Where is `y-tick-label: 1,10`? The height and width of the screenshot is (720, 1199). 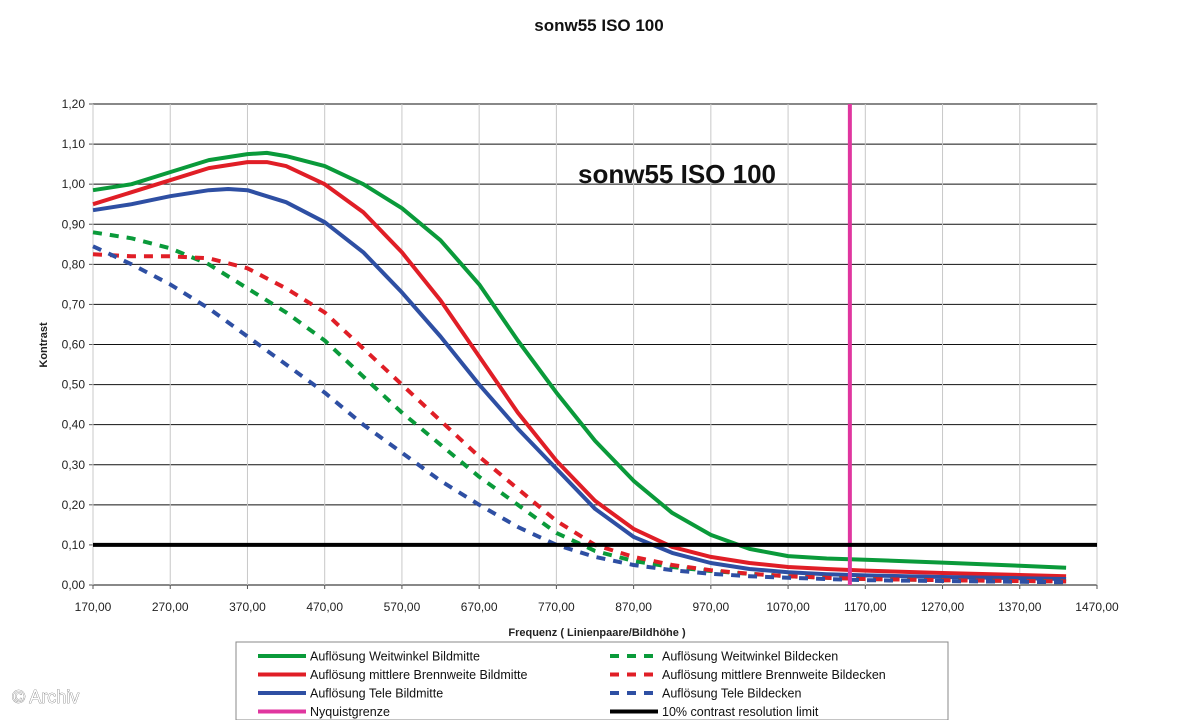
y-tick-label: 1,10 is located at coordinates (74, 144).